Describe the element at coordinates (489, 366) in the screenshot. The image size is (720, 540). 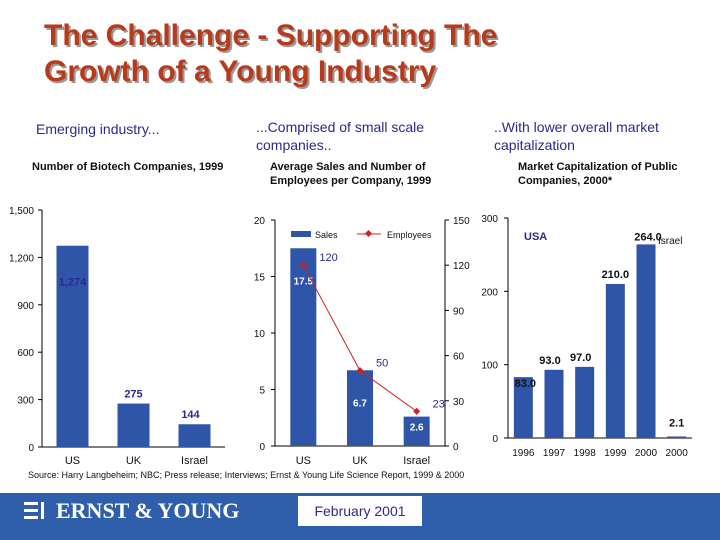
I see `y-tick-label: 100` at that location.